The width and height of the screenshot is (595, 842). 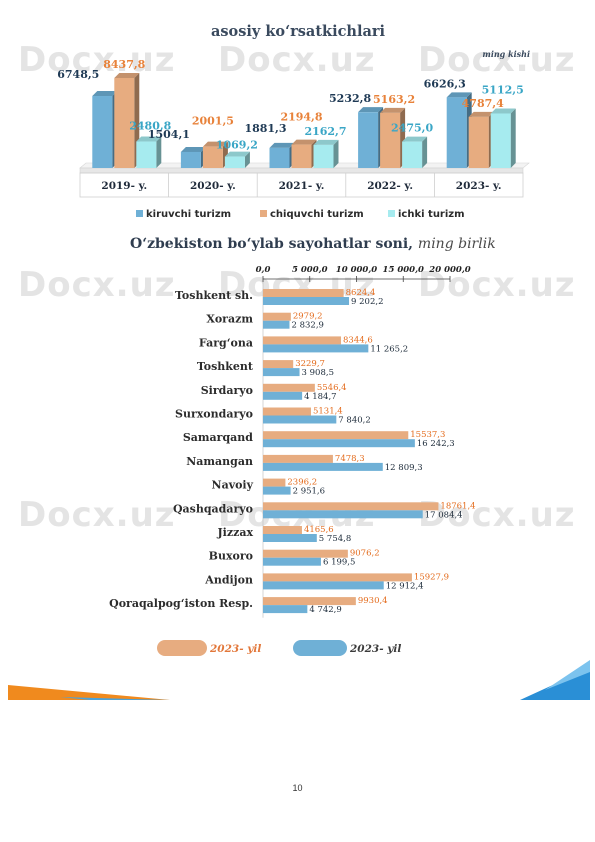 I want to click on chart1-unit-label: ming kishi, so click(x=506, y=54).